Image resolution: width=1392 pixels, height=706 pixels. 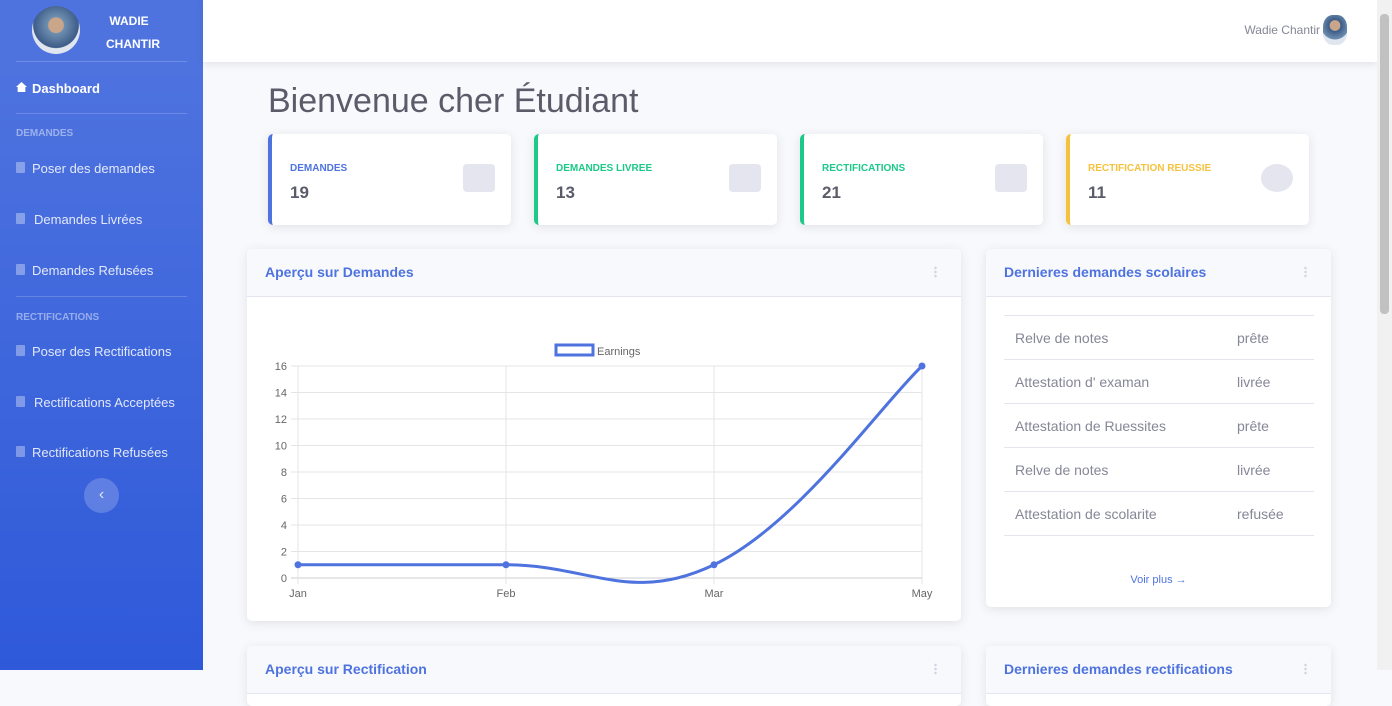 What do you see at coordinates (298, 594) in the screenshot?
I see `x-tick-label: Jan` at bounding box center [298, 594].